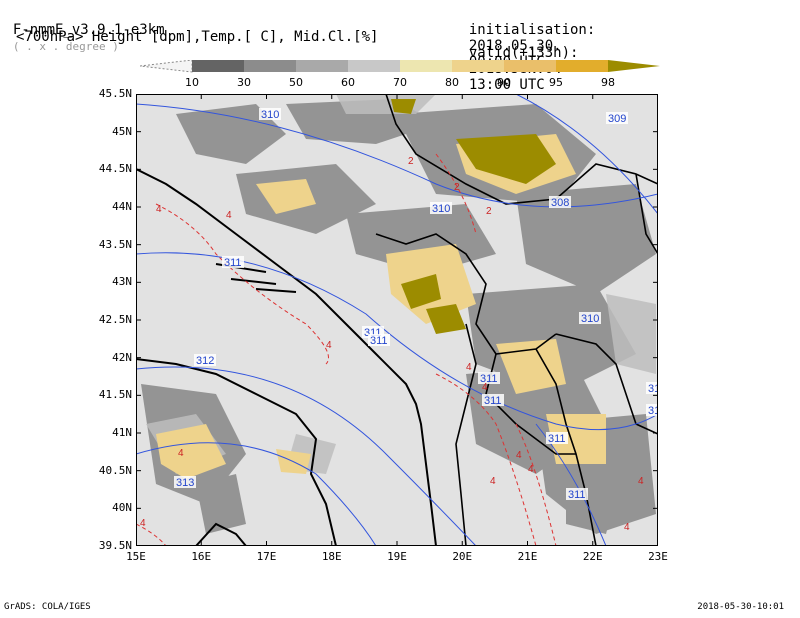 This screenshot has height=618, width=800. Describe the element at coordinates (452, 82) in the screenshot. I see `colorbar-label: 80` at that location.